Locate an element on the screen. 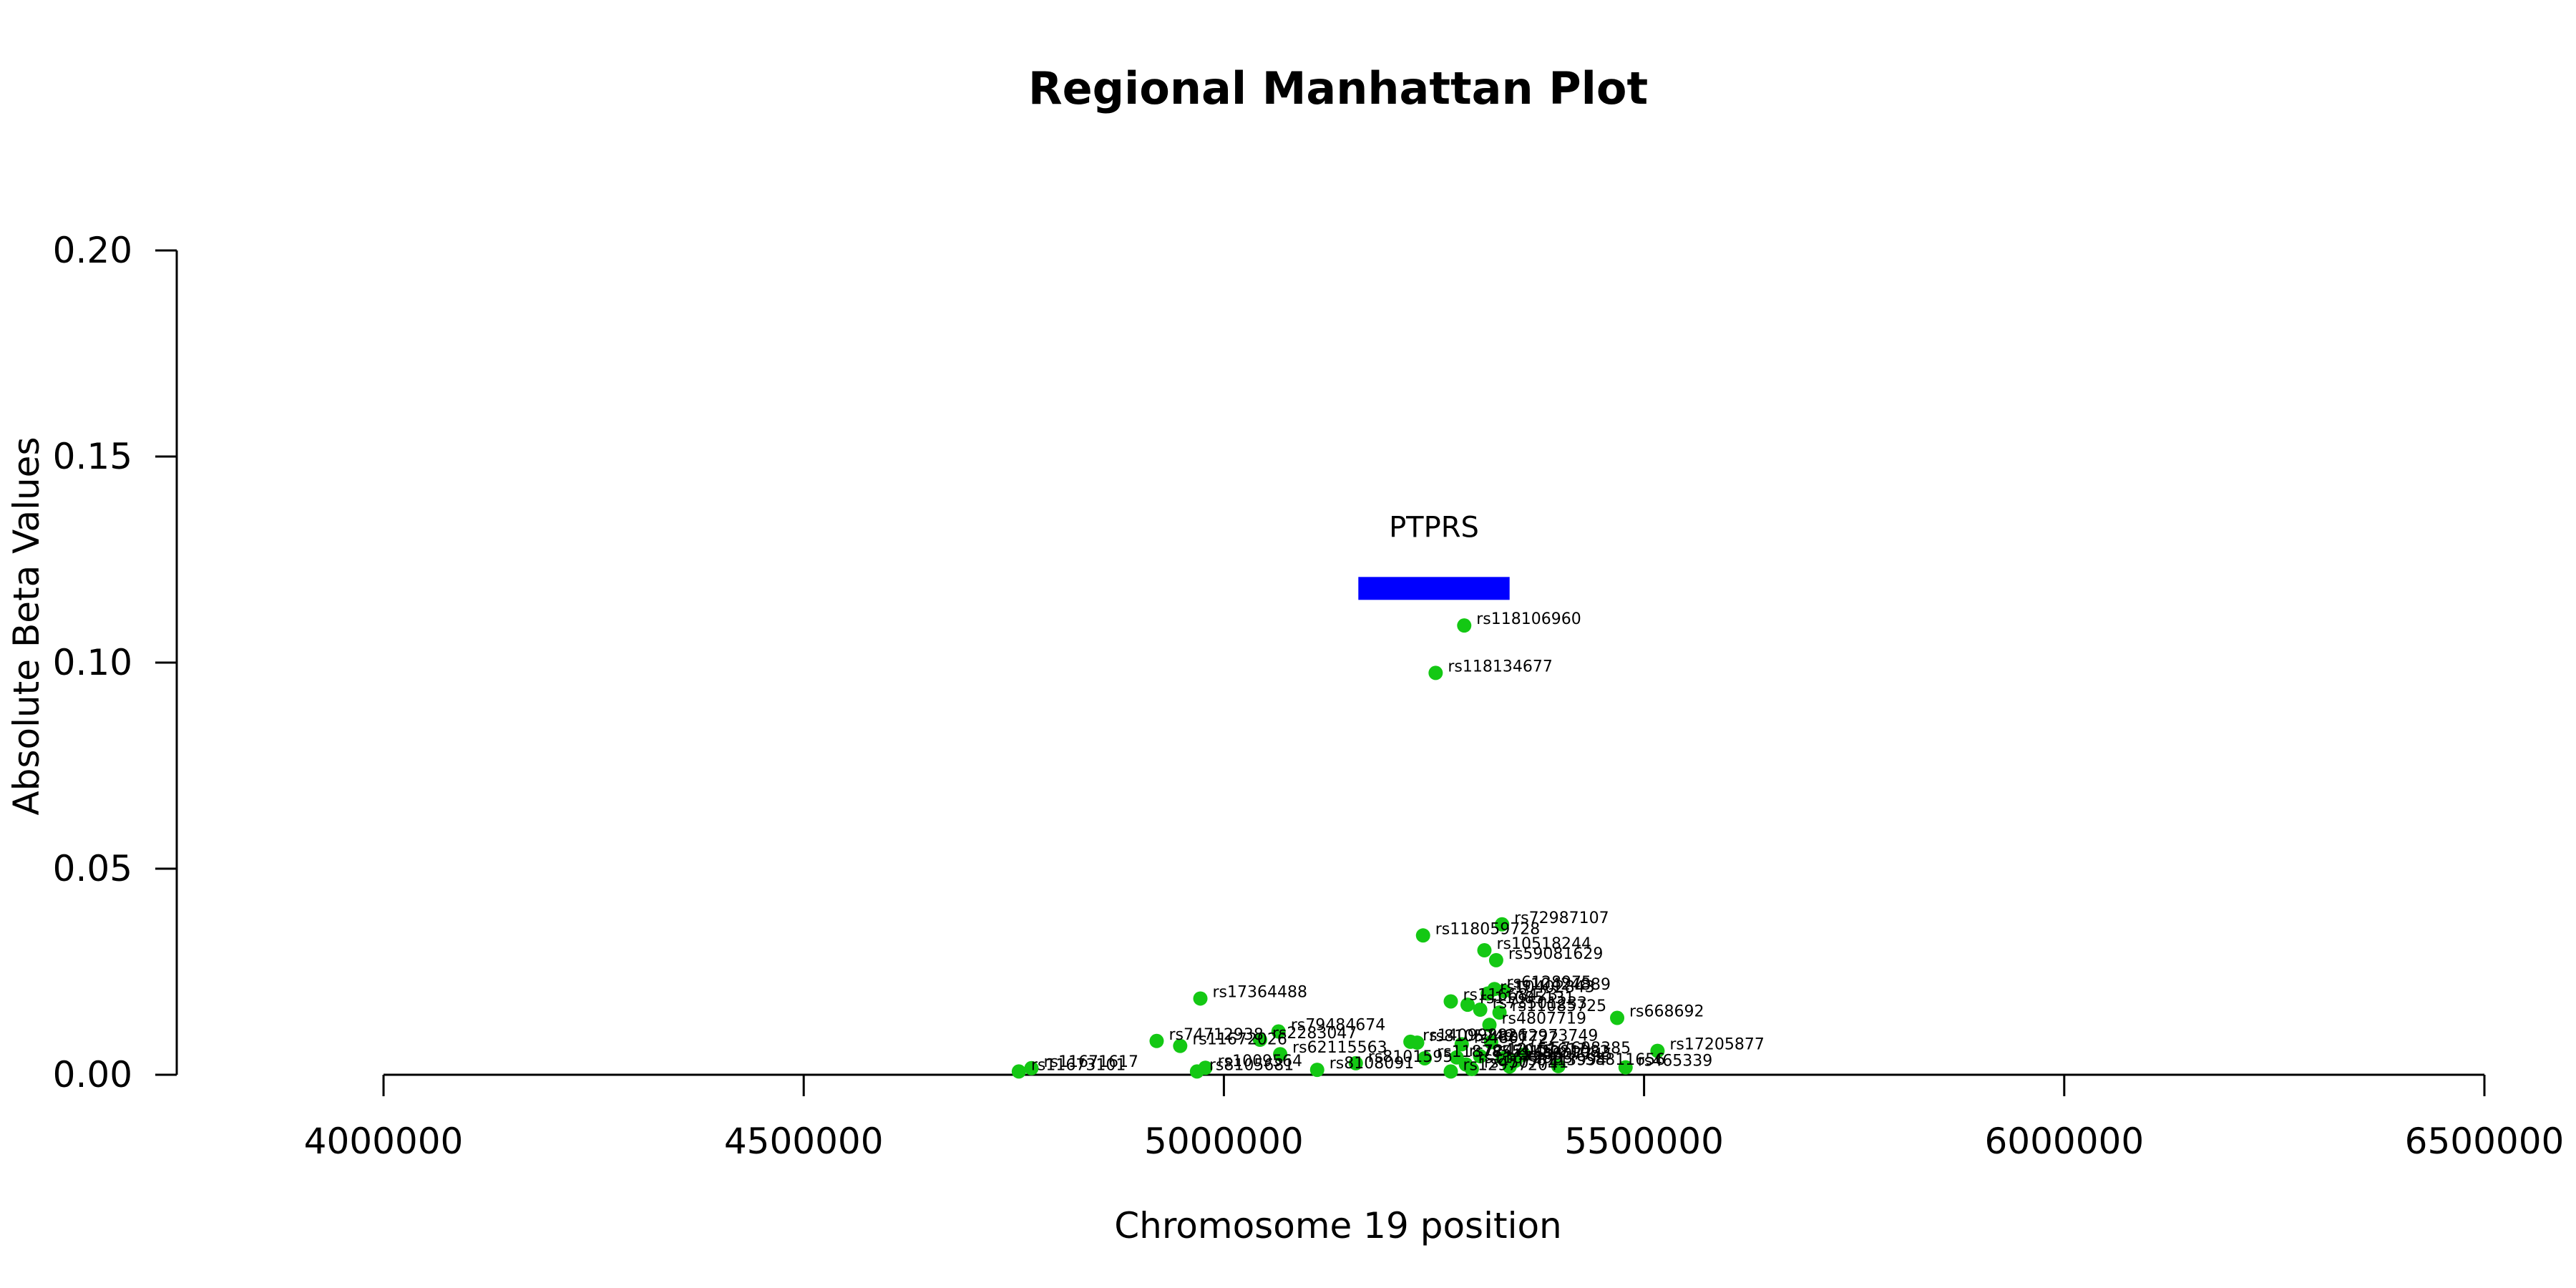  snp-label: rs10424889 is located at coordinates (1563, 985).